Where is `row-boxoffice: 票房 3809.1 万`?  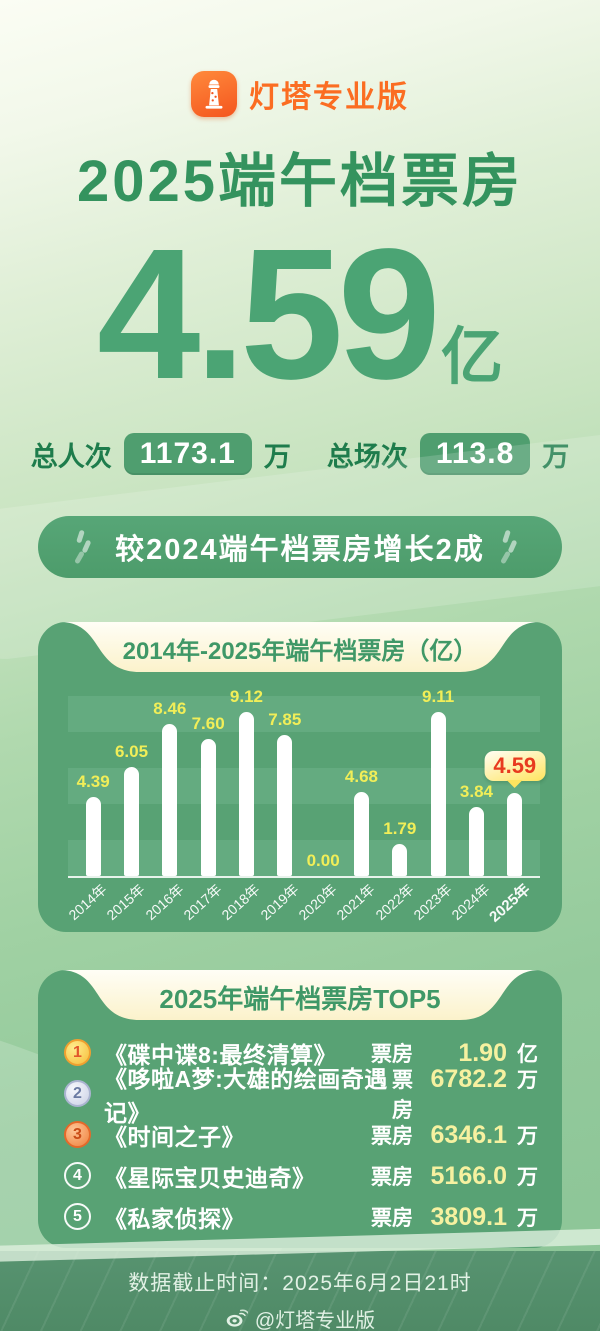 row-boxoffice: 票房 3809.1 万 is located at coordinates (454, 1217).